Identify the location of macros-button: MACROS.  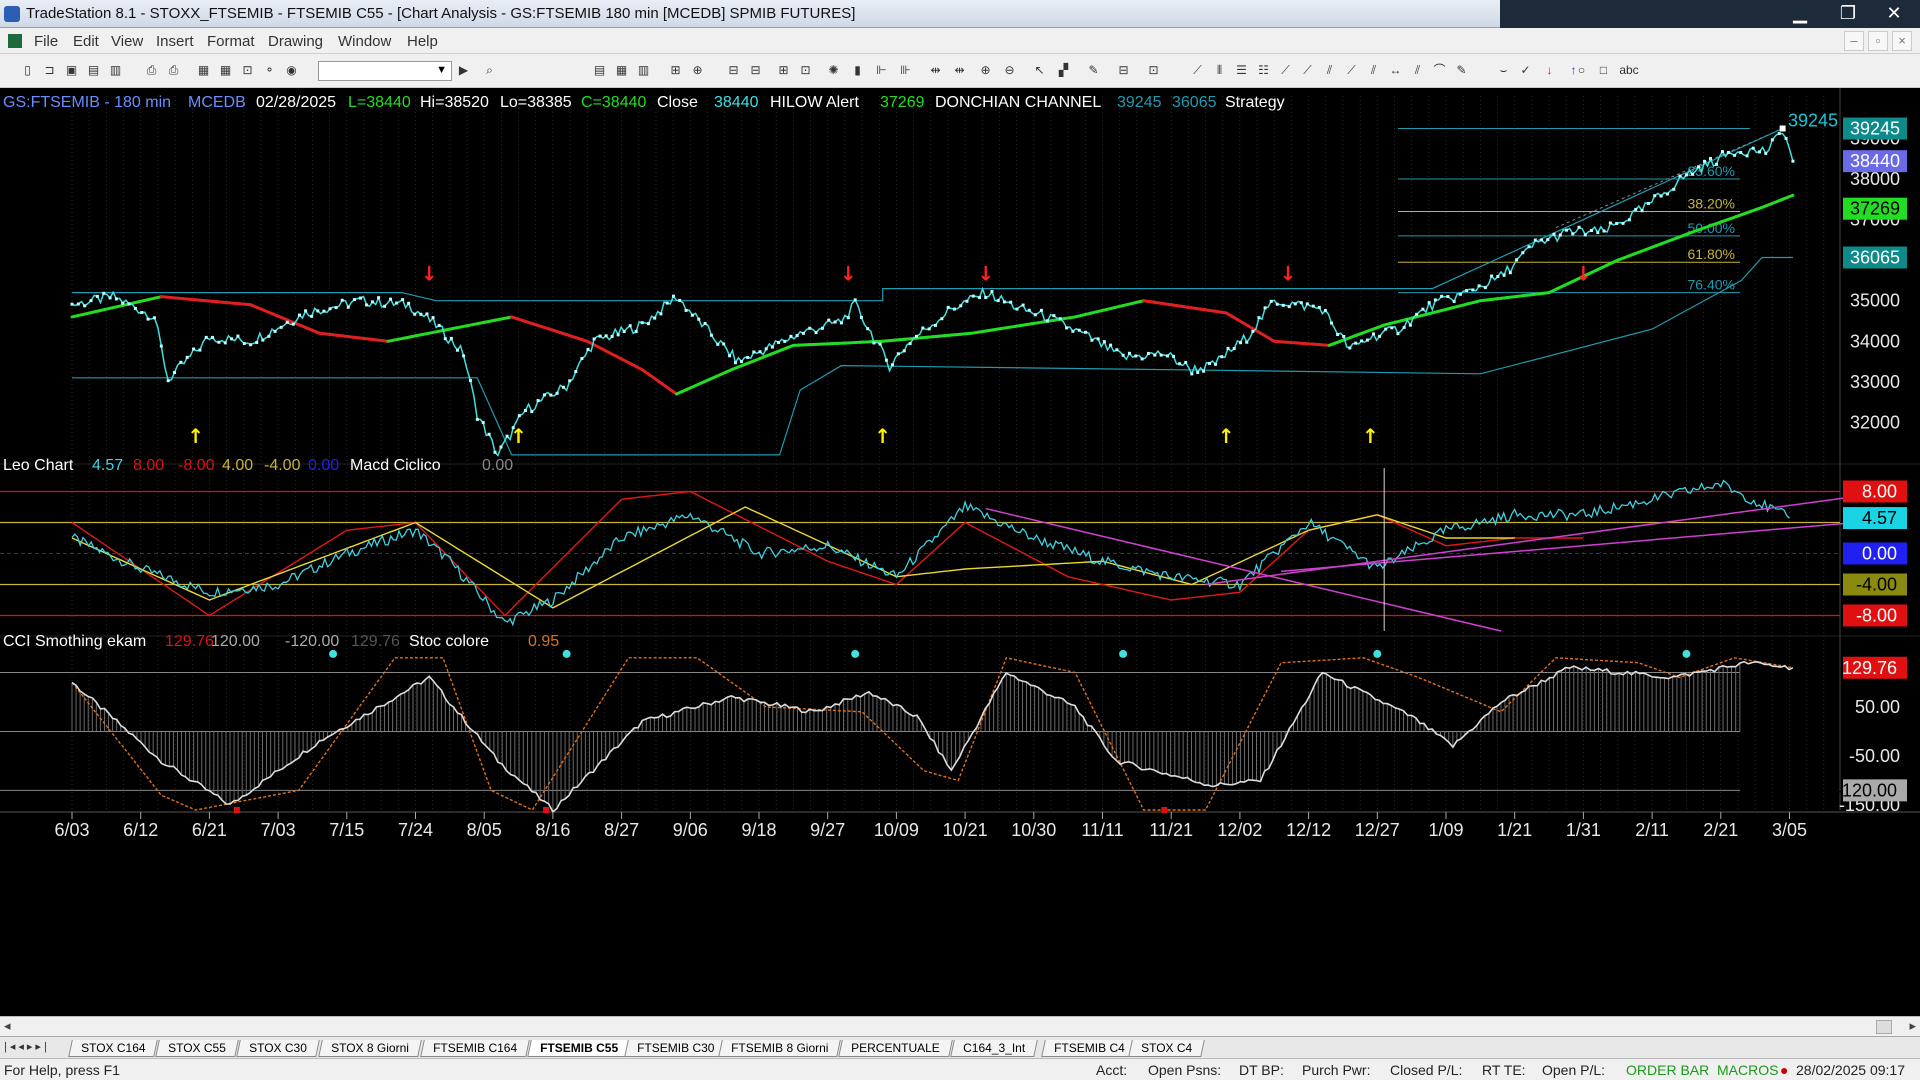
(1748, 1070).